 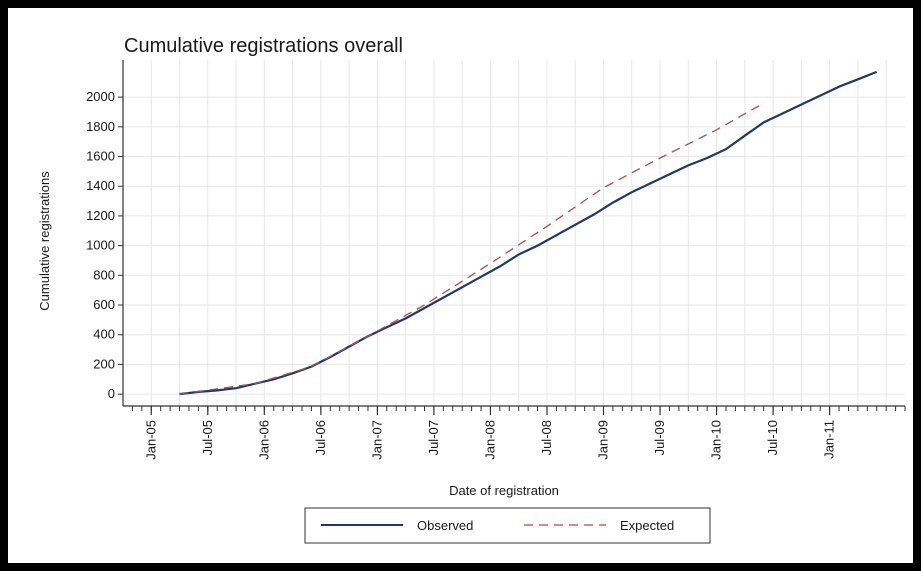 What do you see at coordinates (104, 334) in the screenshot?
I see `y-tick-label: 400` at bounding box center [104, 334].